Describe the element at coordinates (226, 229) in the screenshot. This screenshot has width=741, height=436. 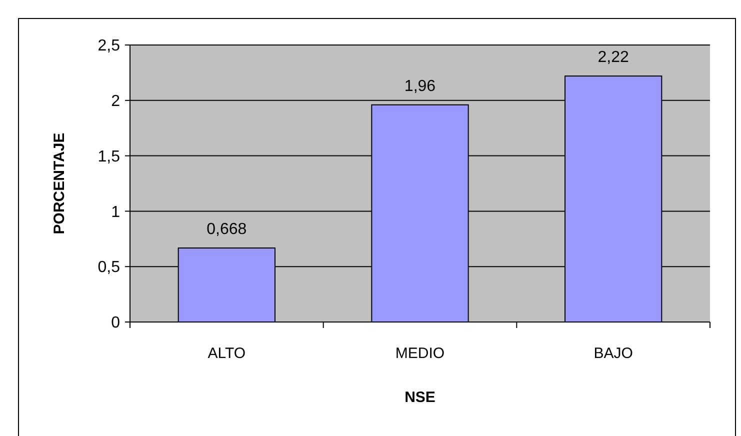
I see `data-label: 0,668` at that location.